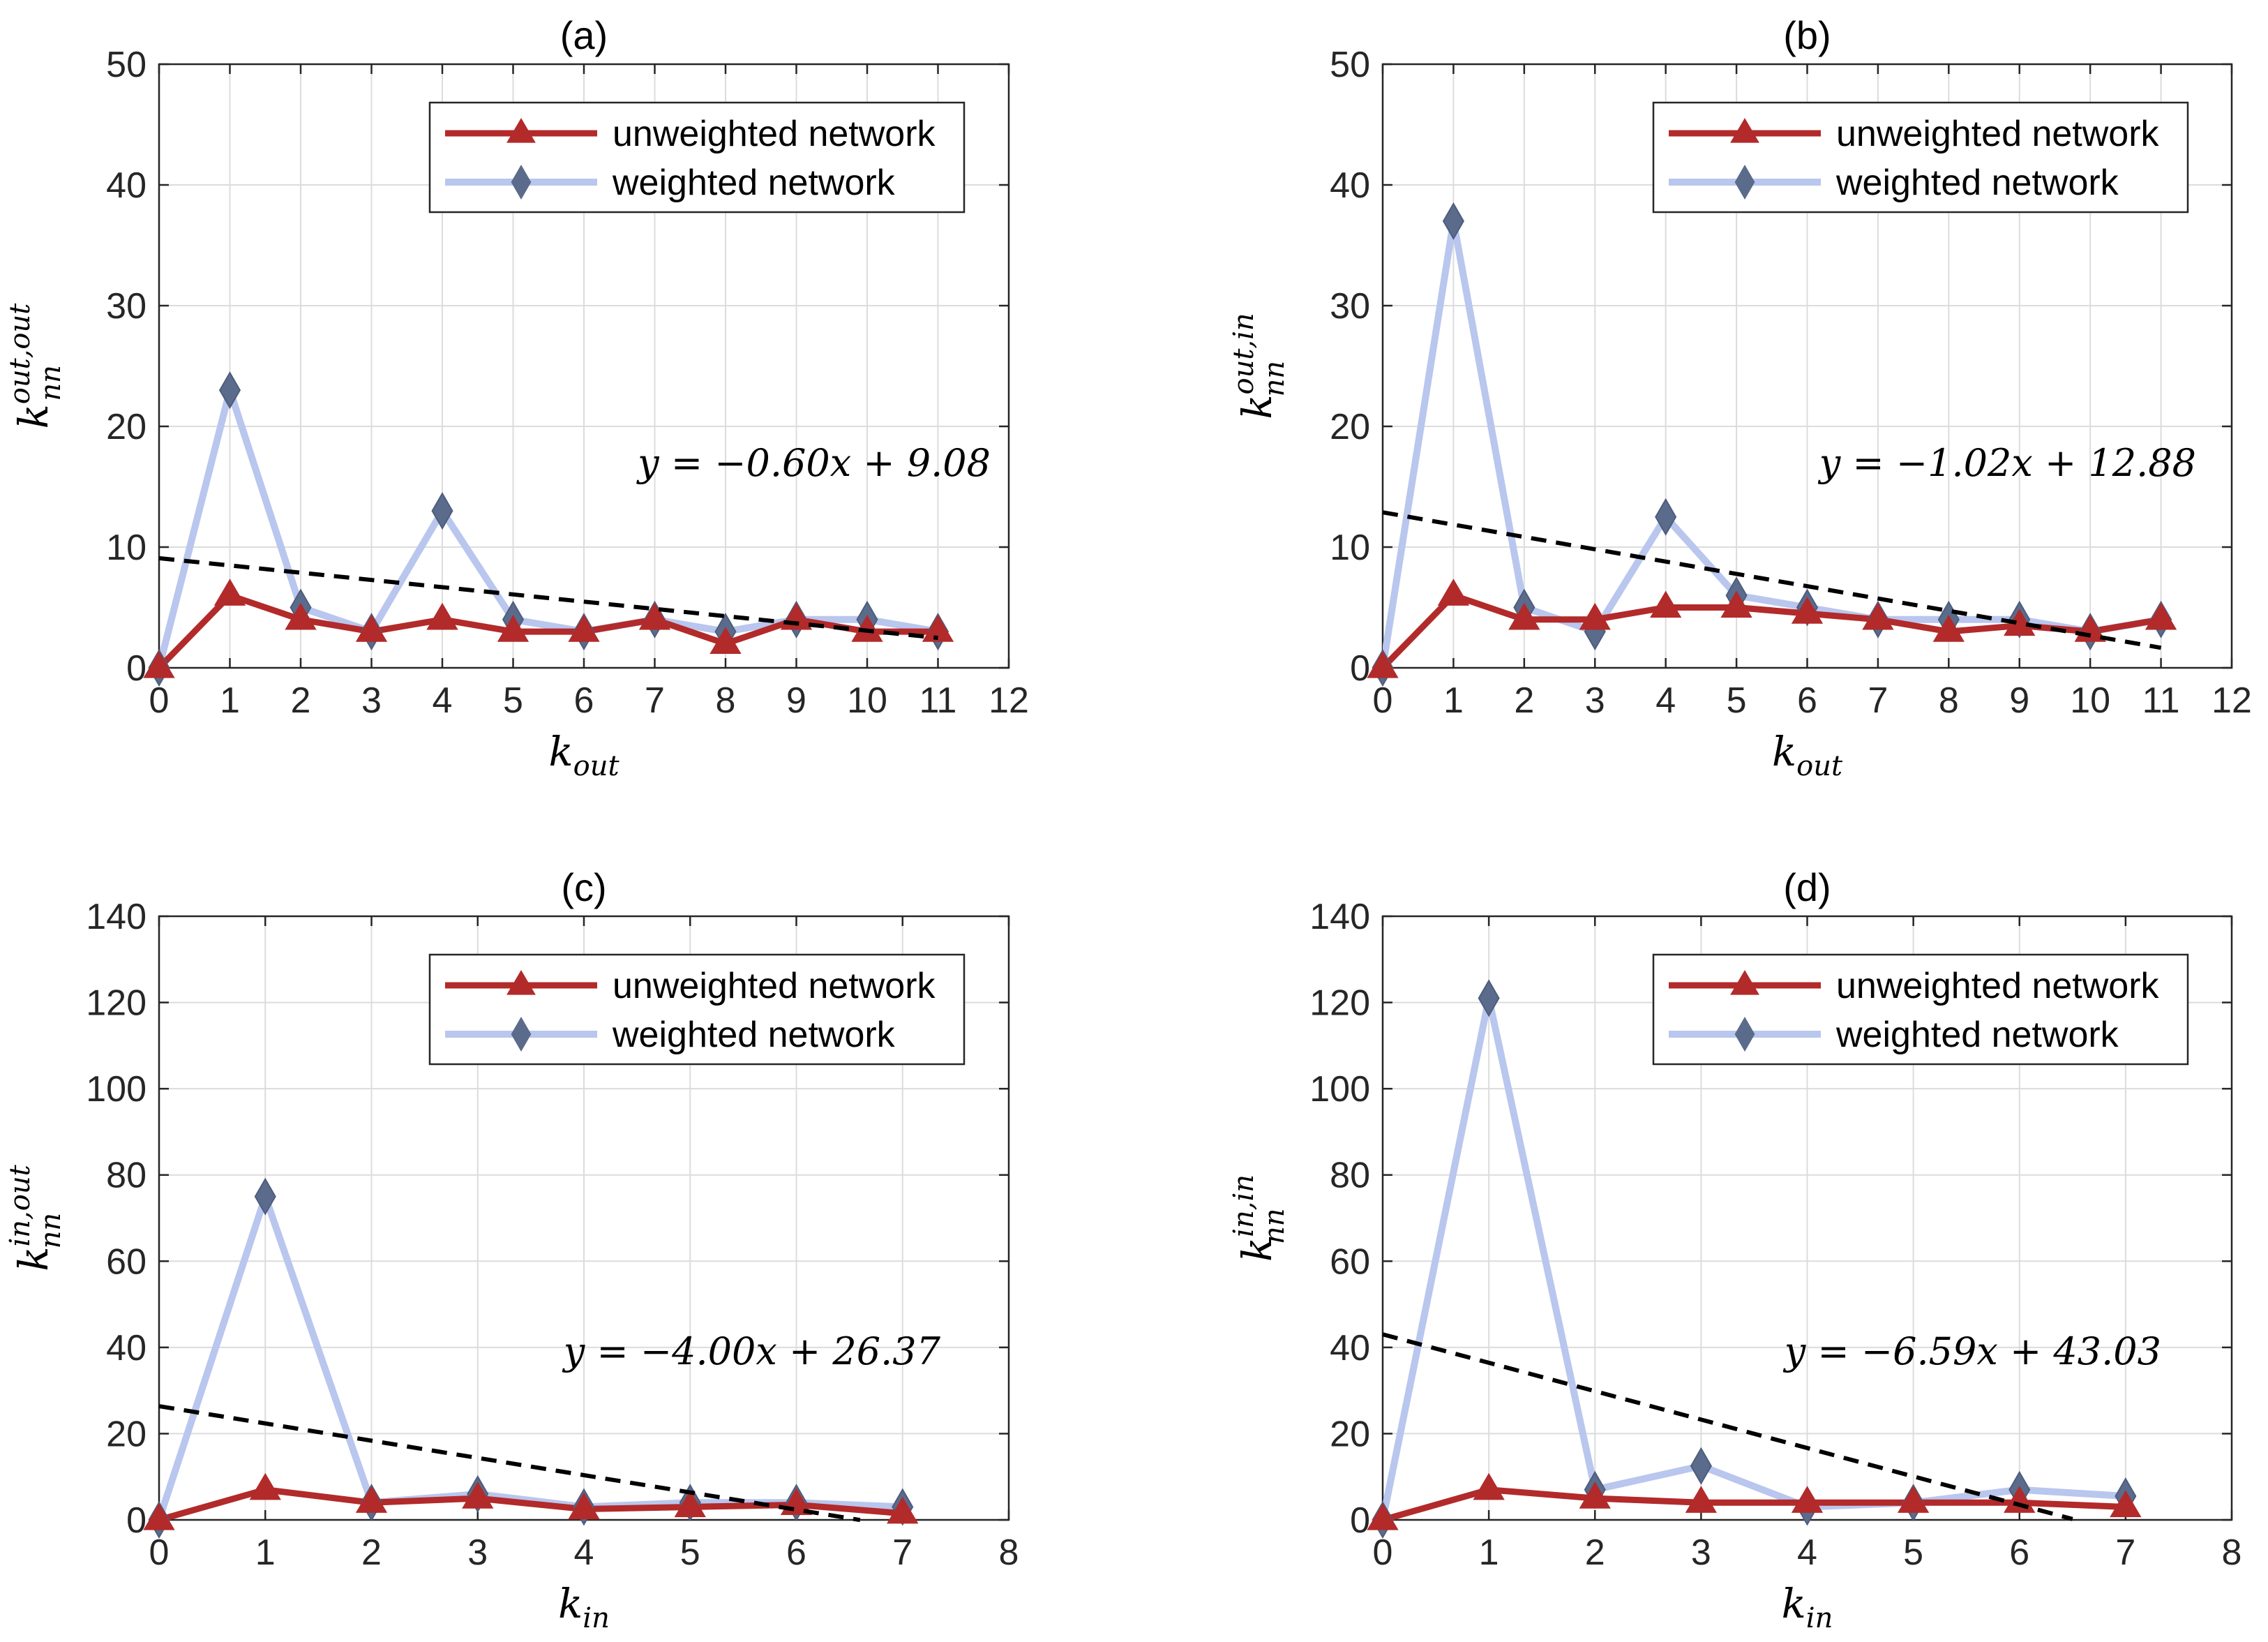 Image resolution: width=2268 pixels, height=1642 pixels. Describe the element at coordinates (1754, 1257) in the screenshot. I see `series-weighted` at that location.